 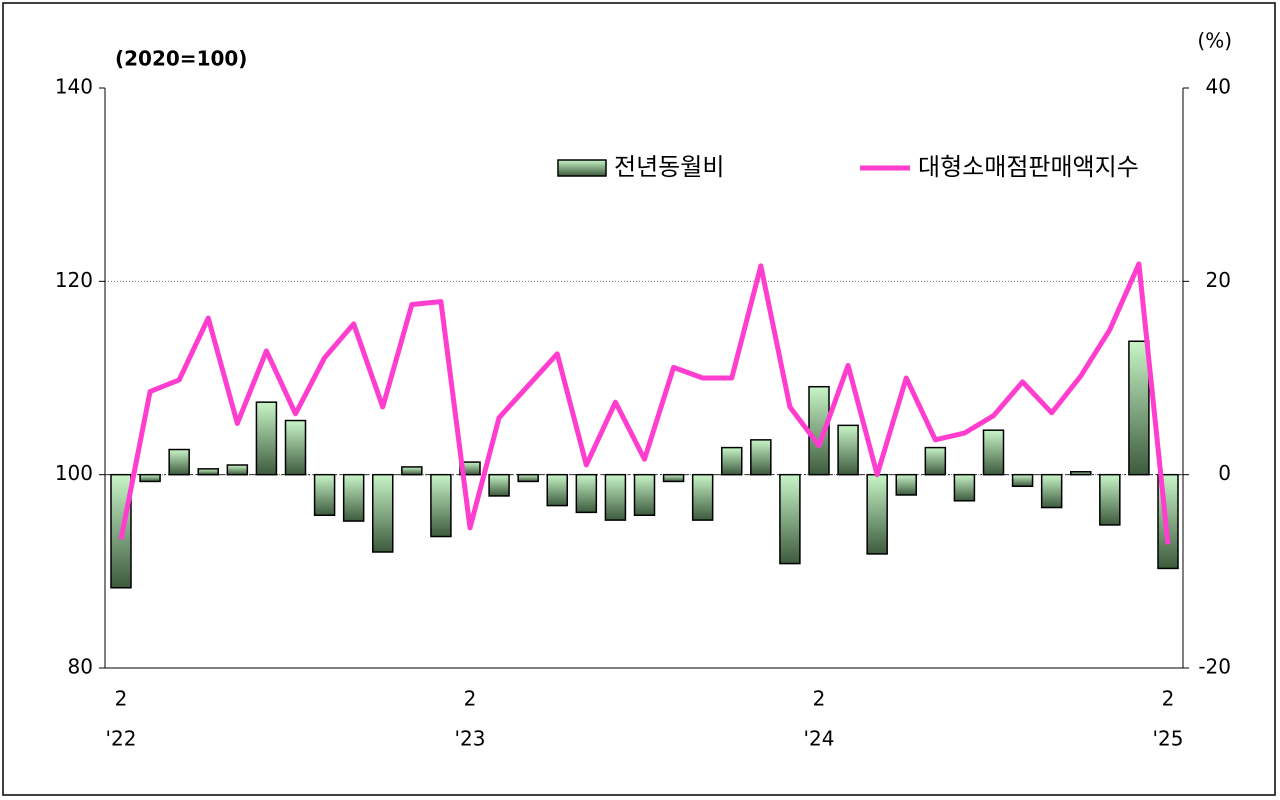 I want to click on y-tick-label: 120, so click(x=74, y=280).